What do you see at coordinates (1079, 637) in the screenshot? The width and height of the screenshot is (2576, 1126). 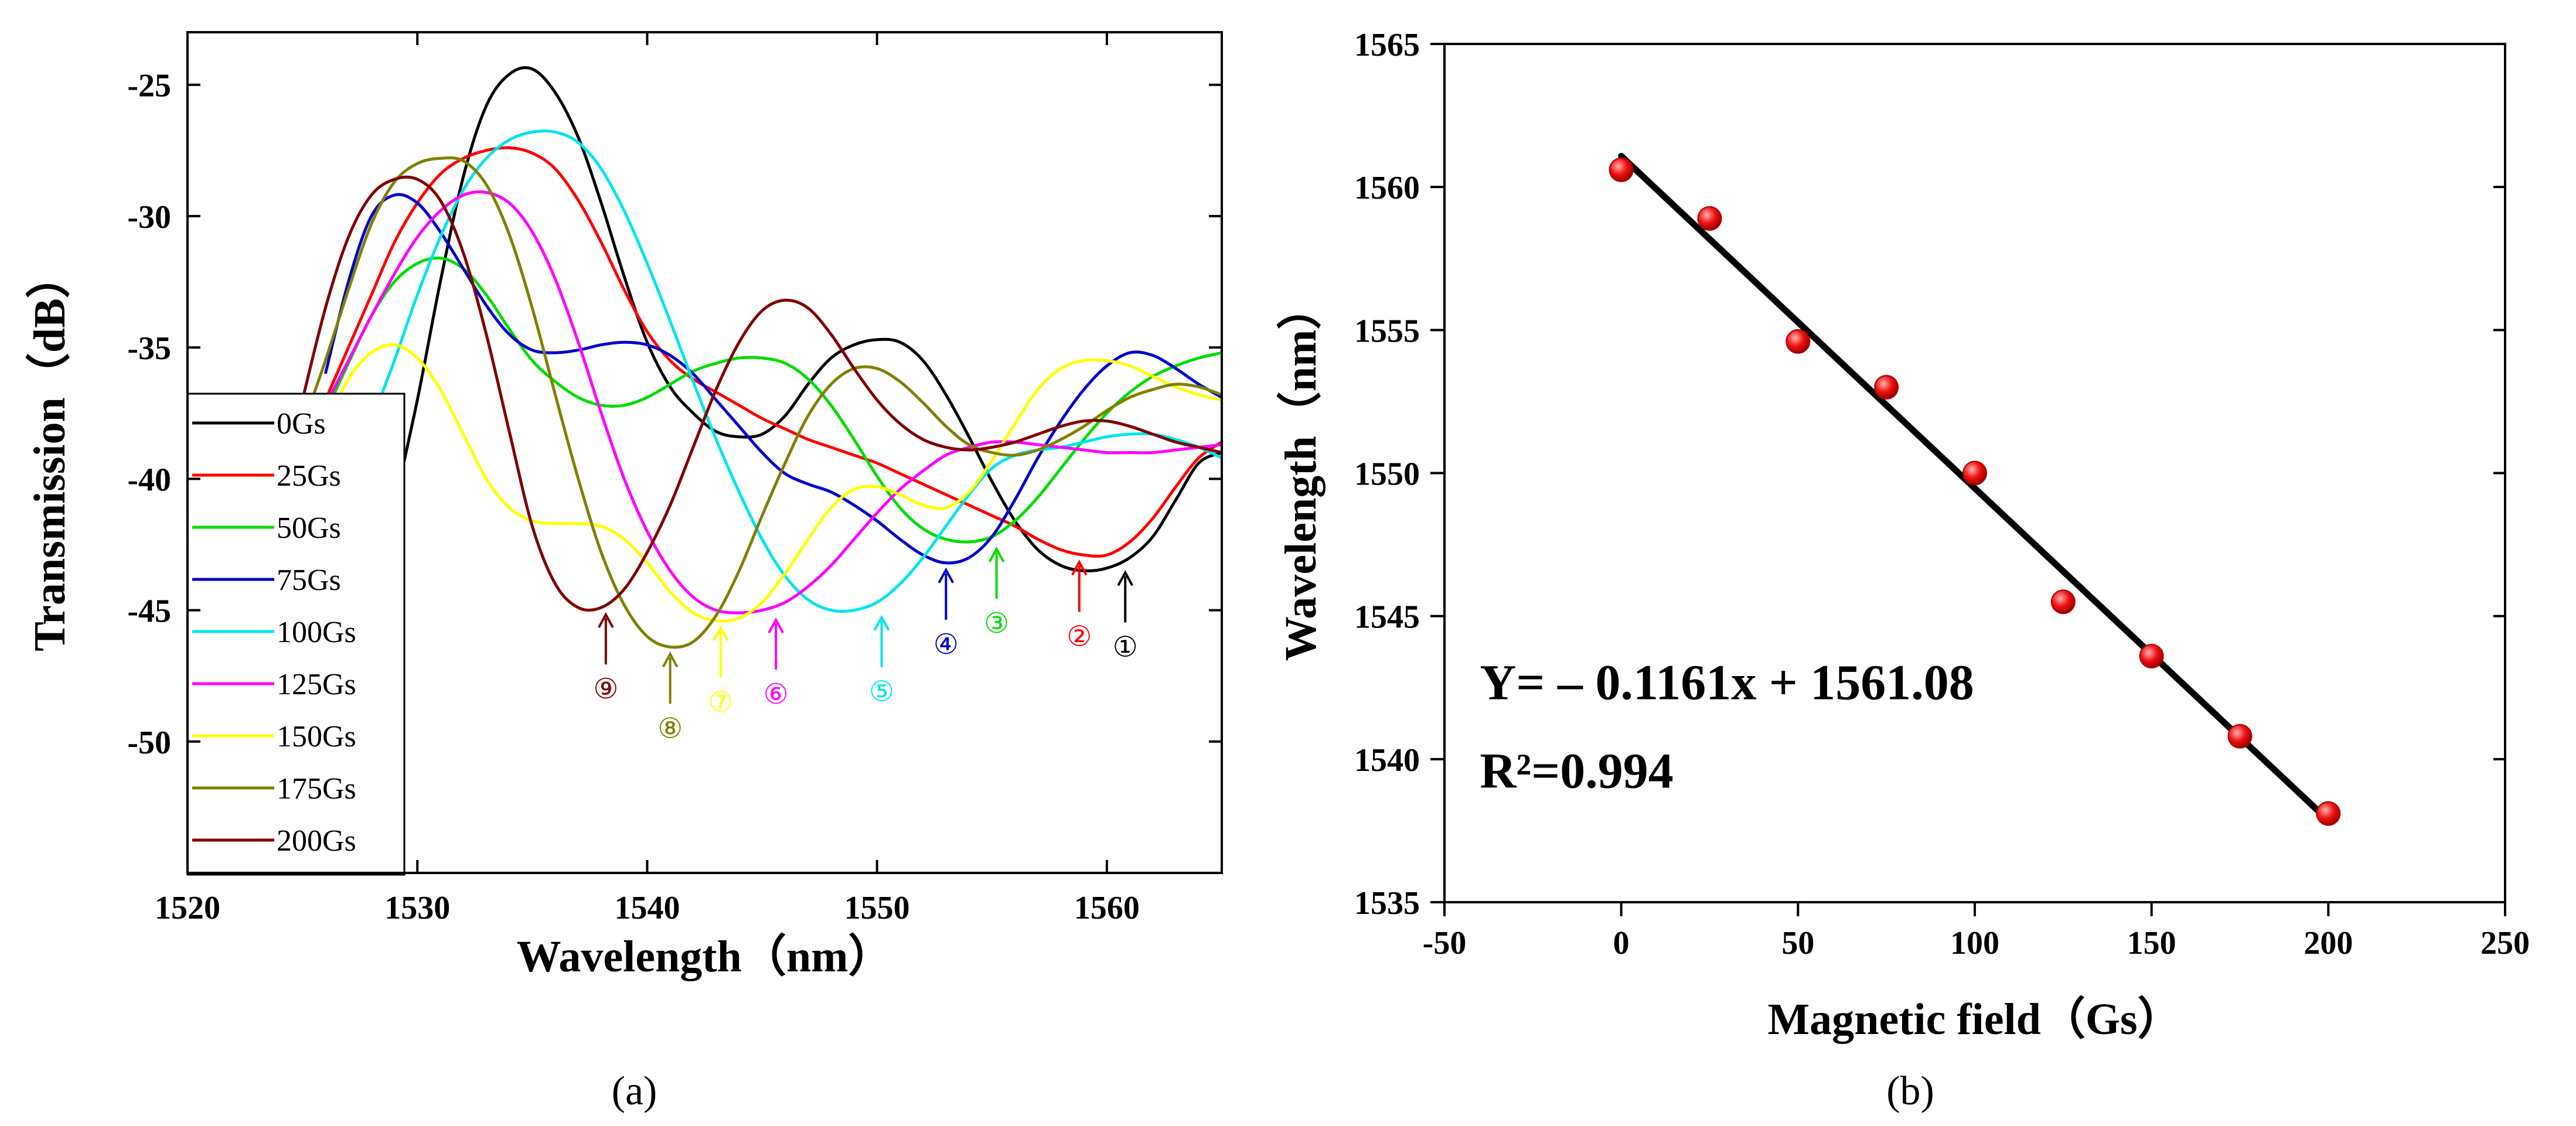 I see `dip-marker-label: ②` at bounding box center [1079, 637].